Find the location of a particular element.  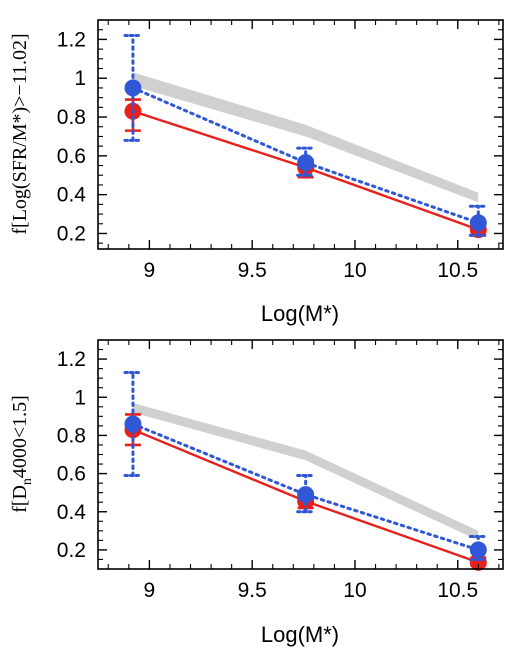

bottom-y-tick-label-2: 0.6 is located at coordinates (71, 474).